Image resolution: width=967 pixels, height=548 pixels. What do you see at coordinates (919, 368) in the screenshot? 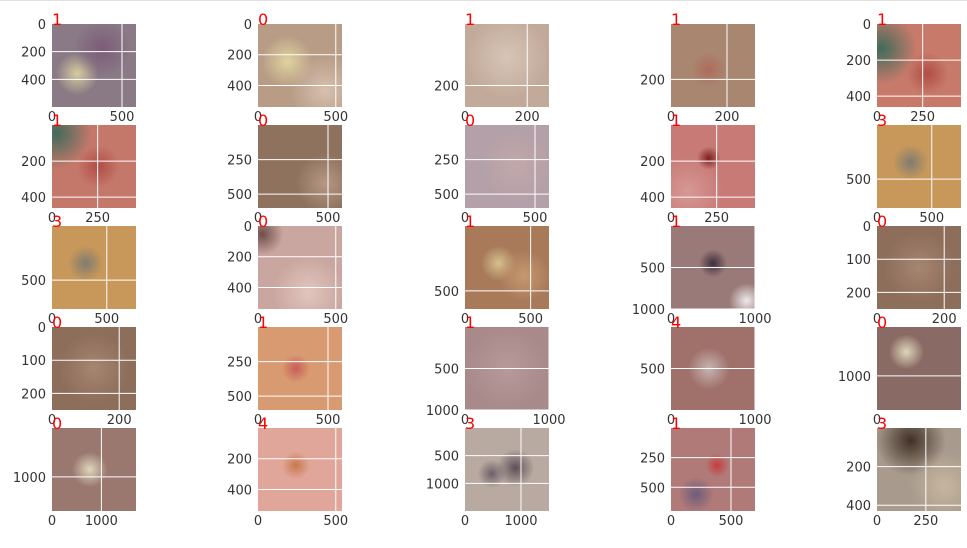
I see `lesion-image` at bounding box center [919, 368].